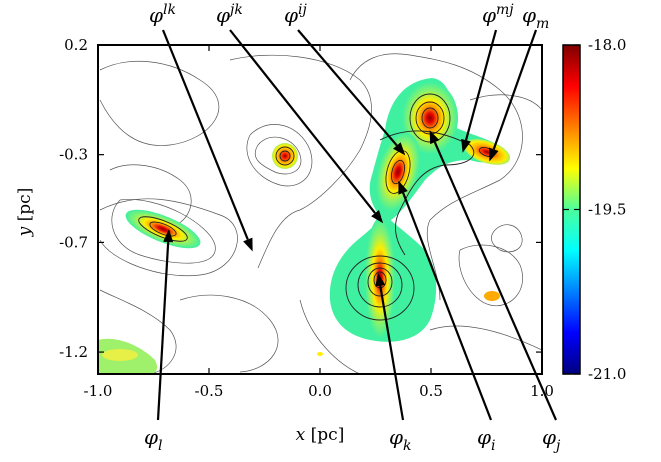 The image size is (661, 462). I want to click on colorbar-tick-label: -21.0, so click(607, 374).